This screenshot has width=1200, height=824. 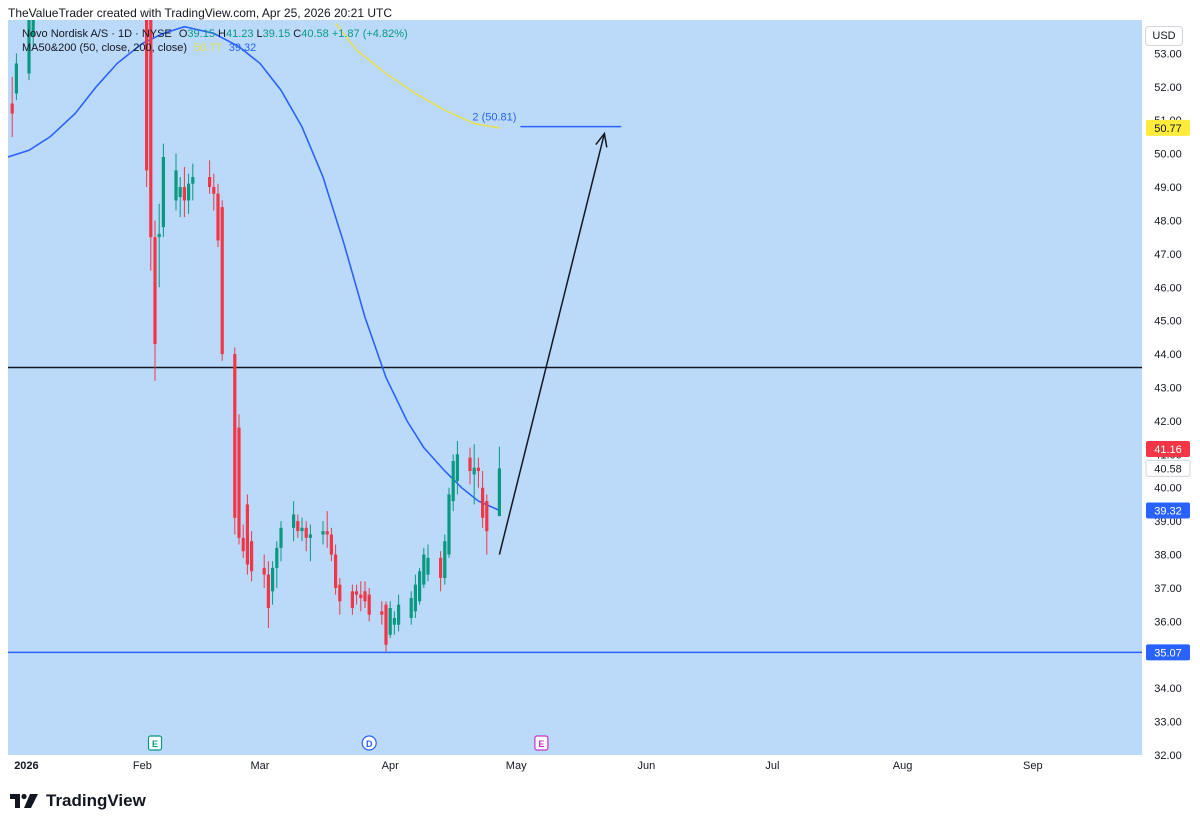 What do you see at coordinates (78, 801) in the screenshot?
I see `footer-logo: TradingView` at bounding box center [78, 801].